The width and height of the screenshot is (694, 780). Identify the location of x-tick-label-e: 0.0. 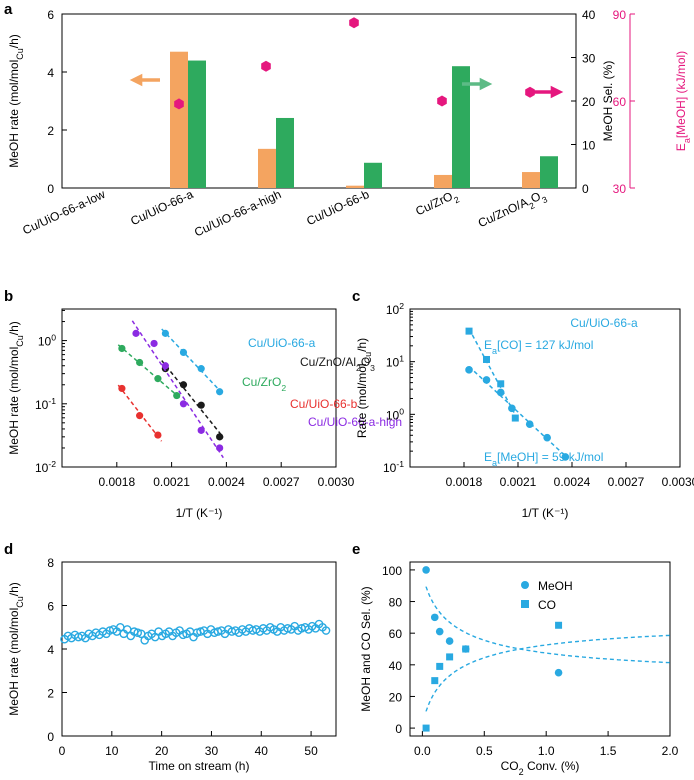
(422, 751).